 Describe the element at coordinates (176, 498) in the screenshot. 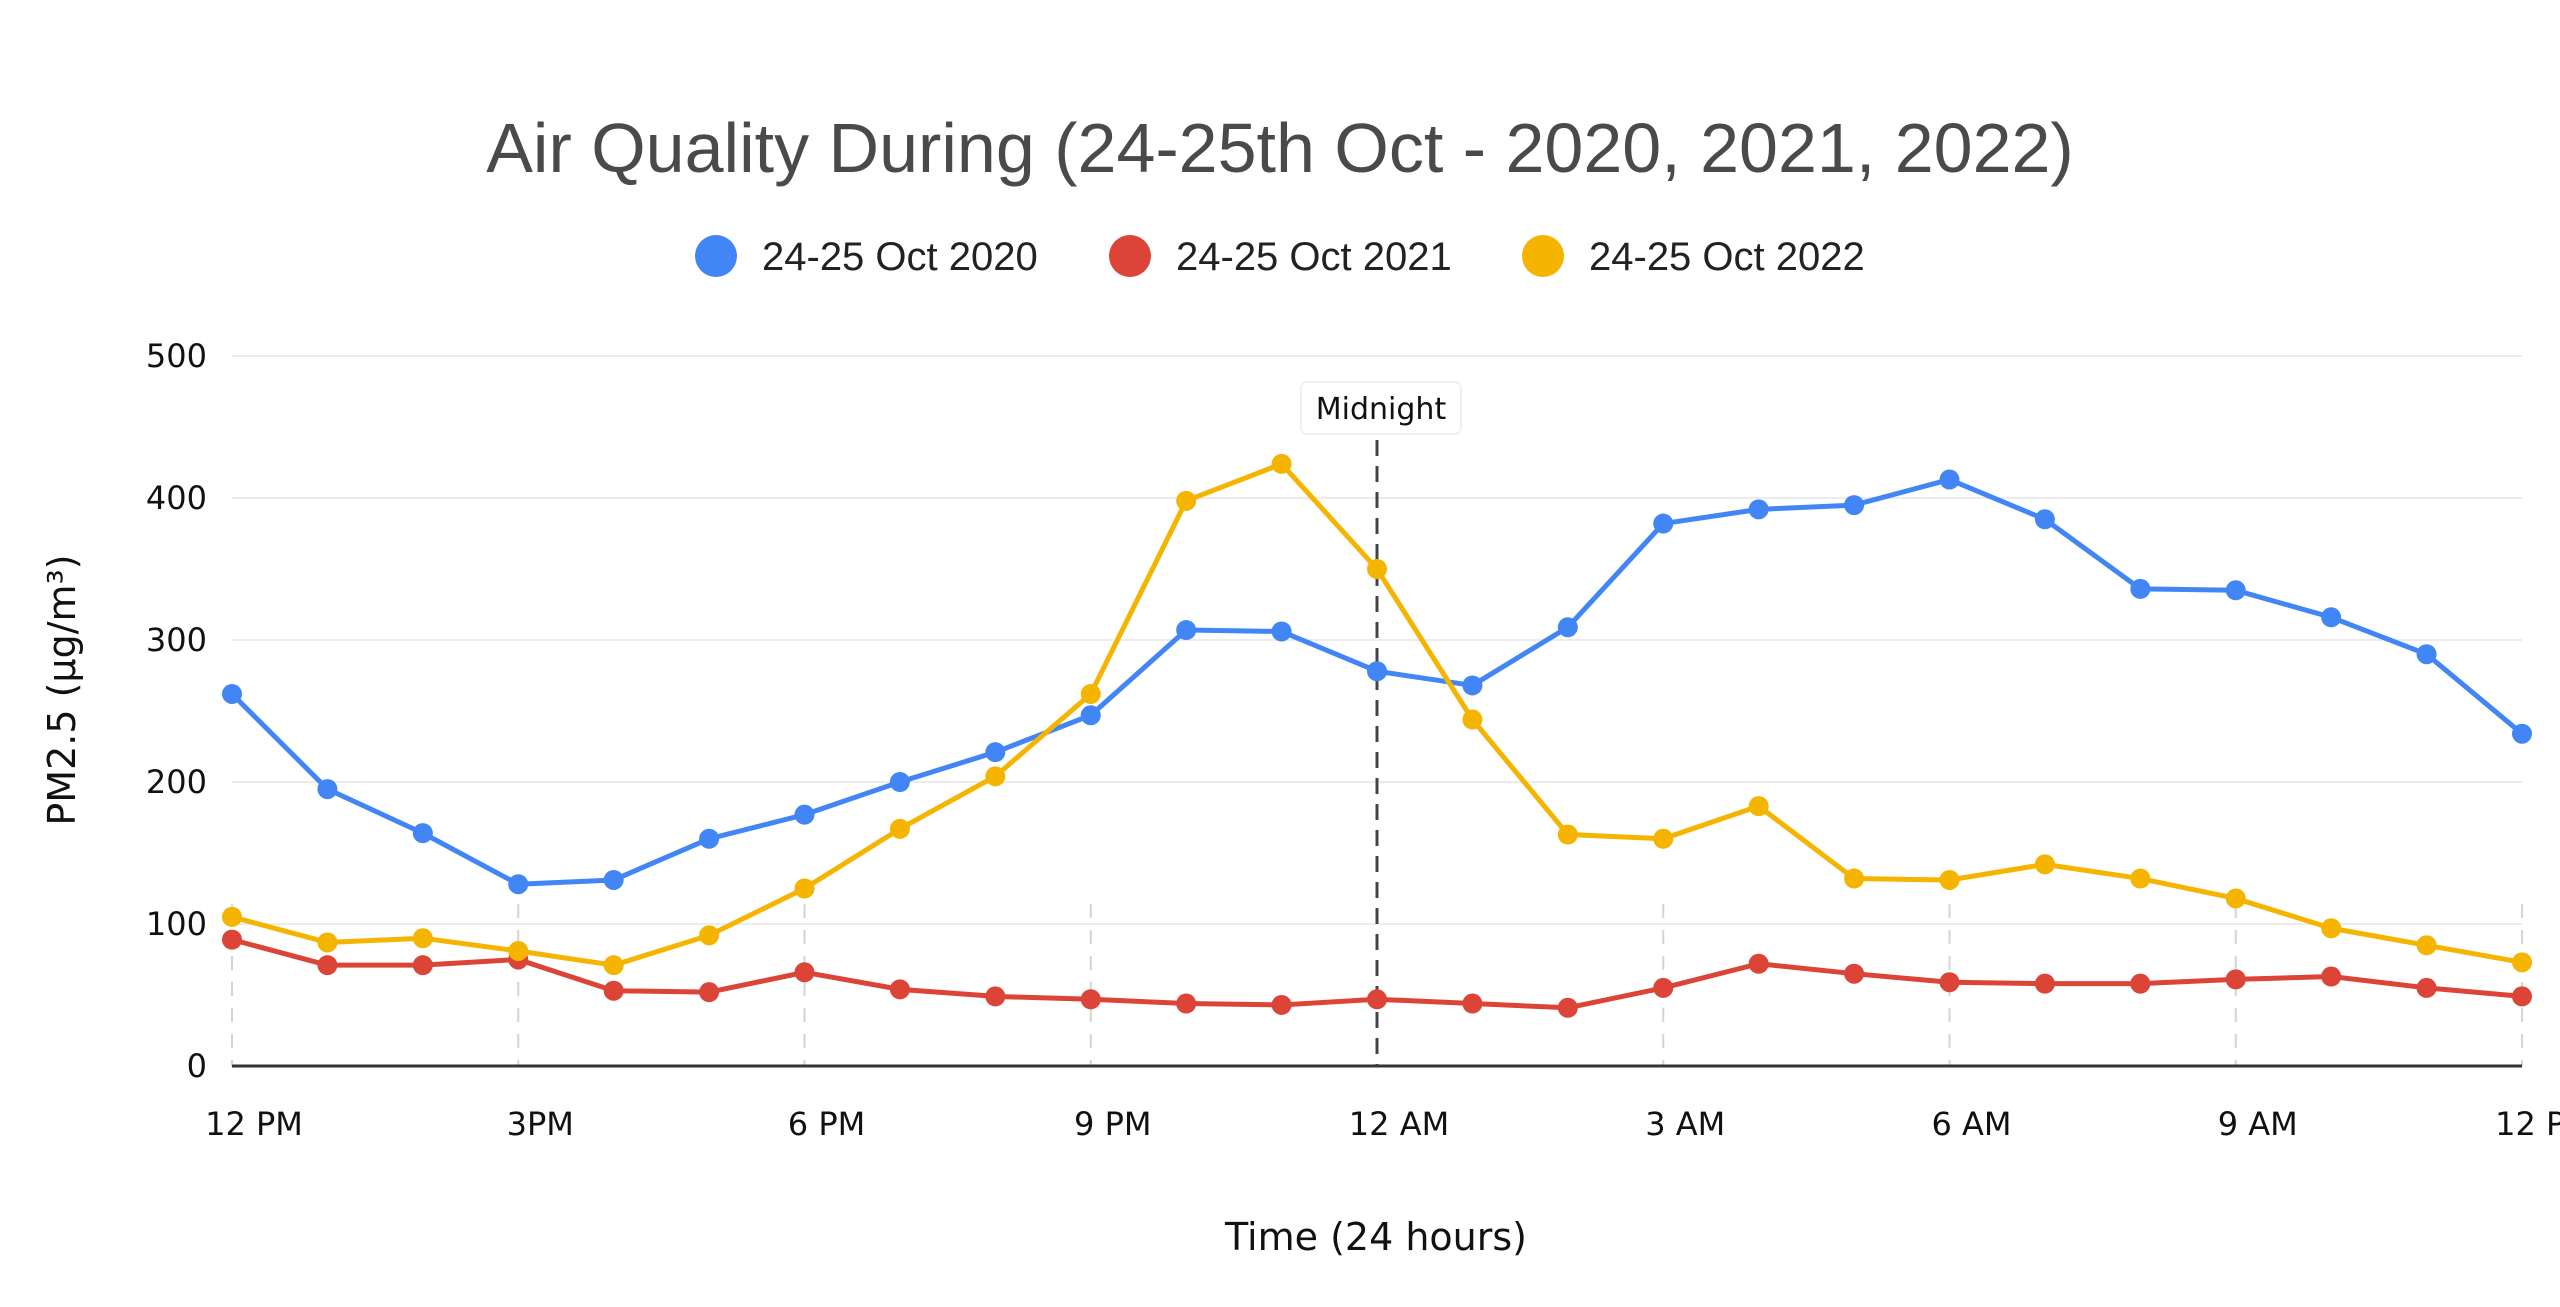

I see `y-tick-label: 400` at that location.